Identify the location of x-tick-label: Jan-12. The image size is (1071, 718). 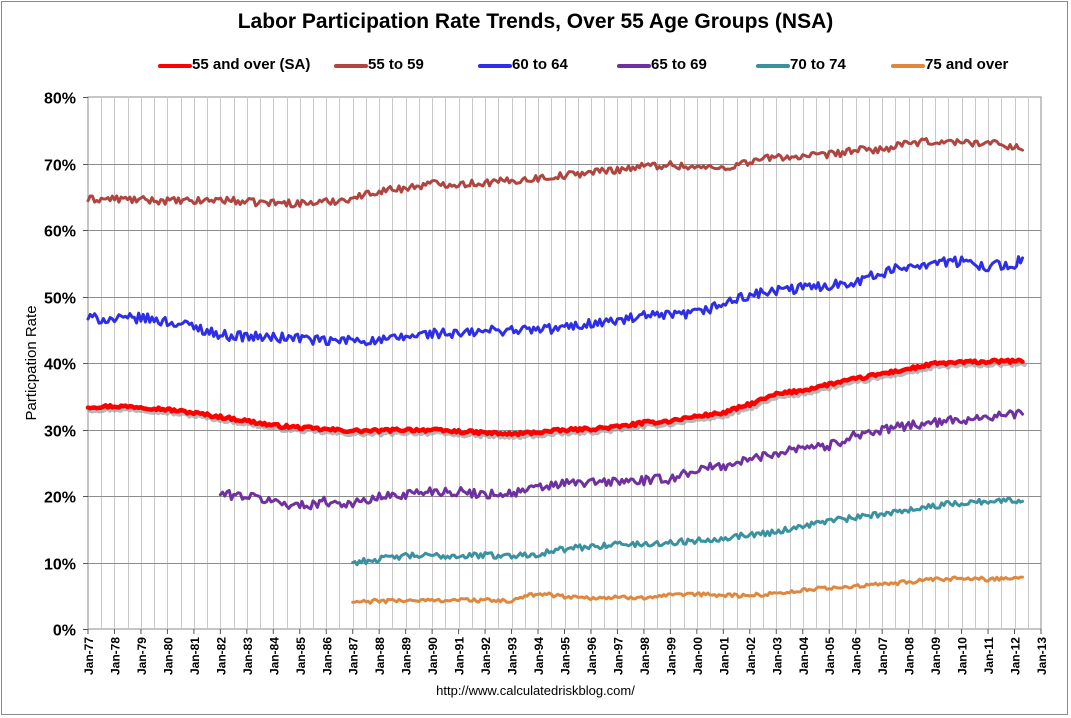
(1016, 656).